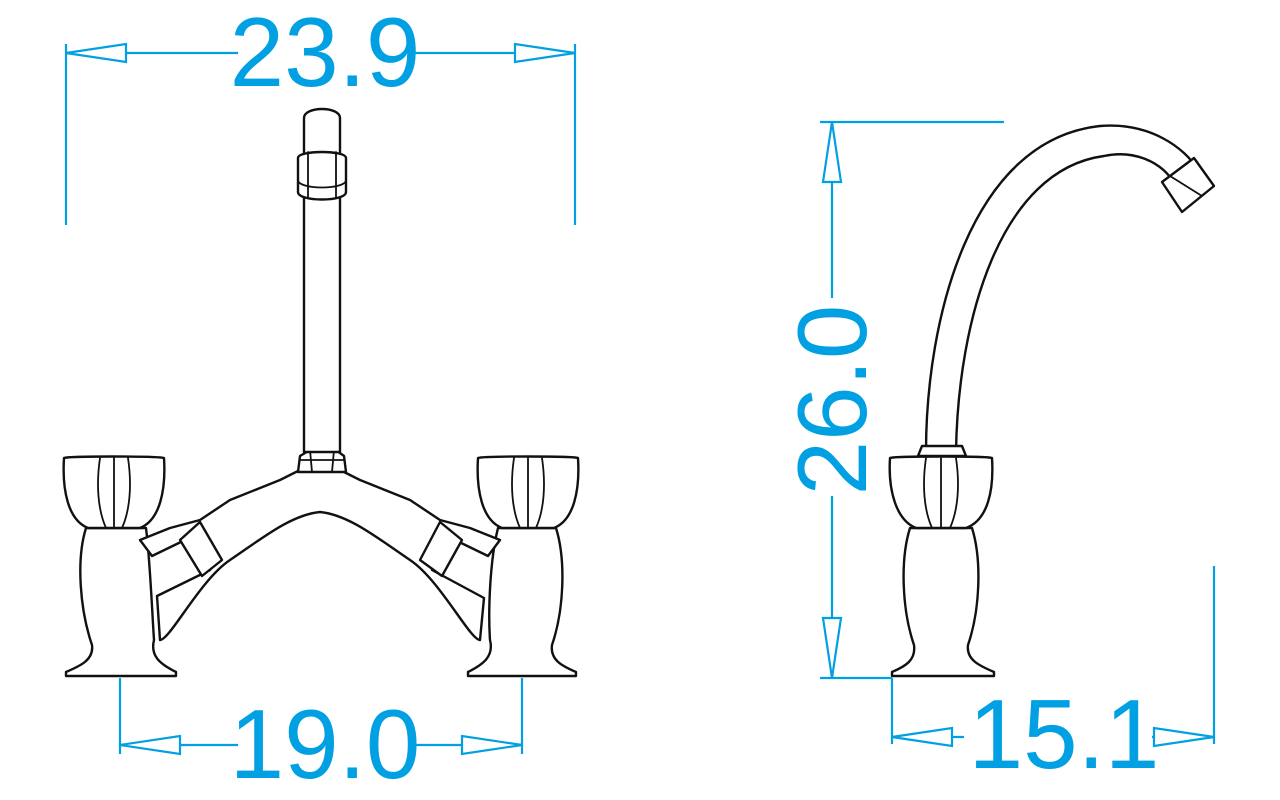 This screenshot has width=1280, height=800. What do you see at coordinates (320, 555) in the screenshot?
I see `front-bridge-pipe` at bounding box center [320, 555].